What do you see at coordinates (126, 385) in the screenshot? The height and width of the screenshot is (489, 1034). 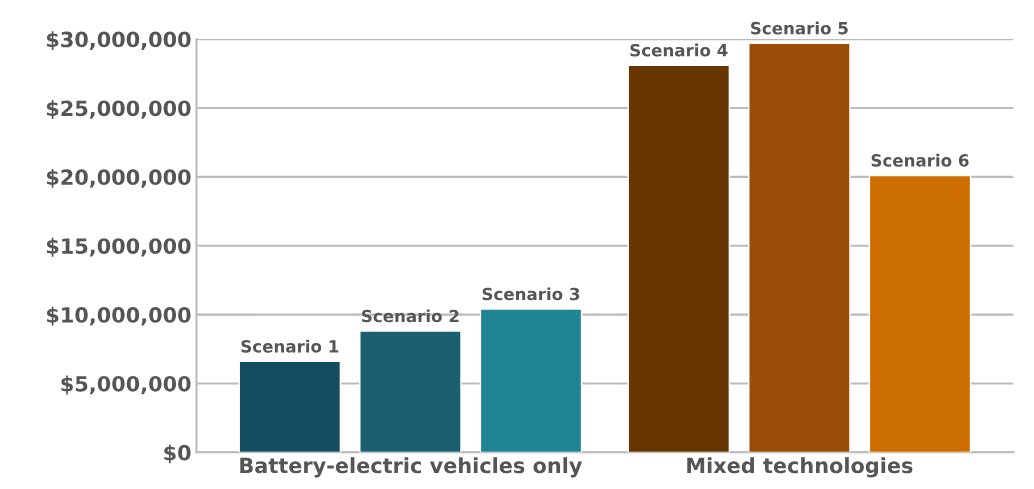 I see `y-tick-label: $5,000,000` at bounding box center [126, 385].